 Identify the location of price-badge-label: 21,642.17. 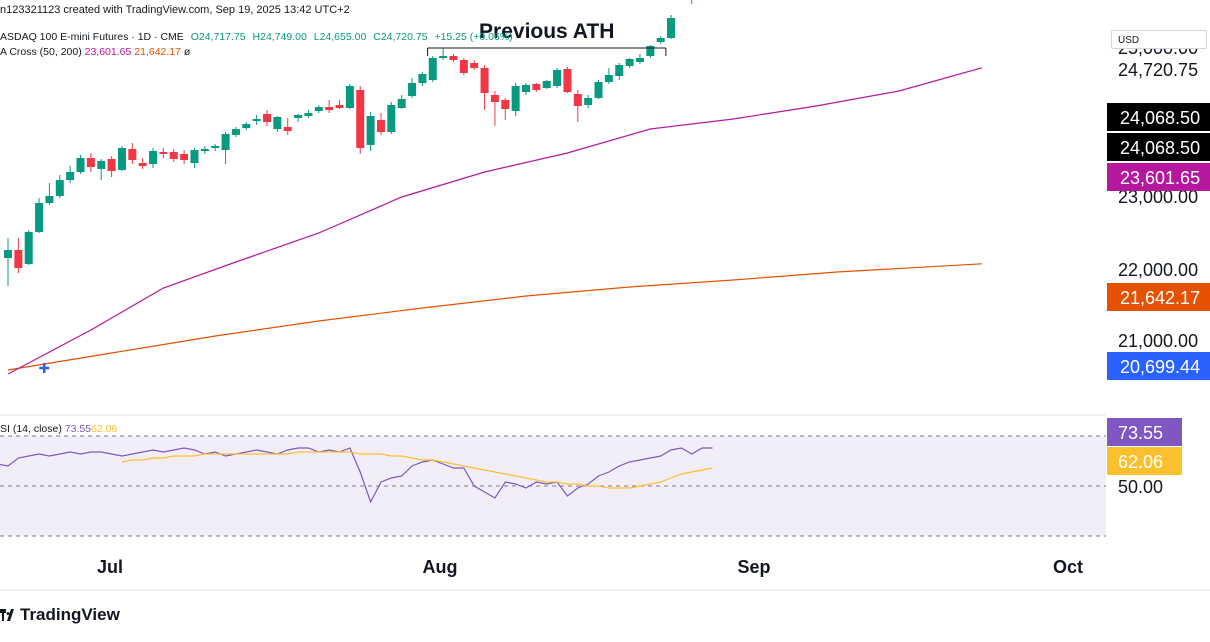
(1160, 298).